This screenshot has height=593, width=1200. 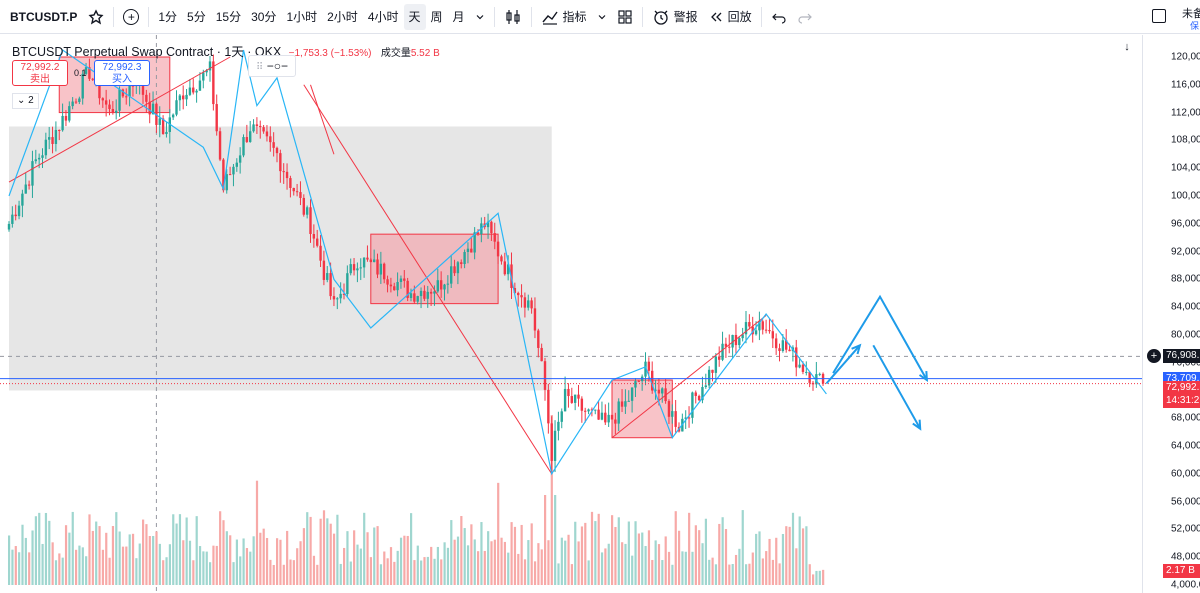 What do you see at coordinates (779, 17) in the screenshot?
I see `undo-icon` at bounding box center [779, 17].